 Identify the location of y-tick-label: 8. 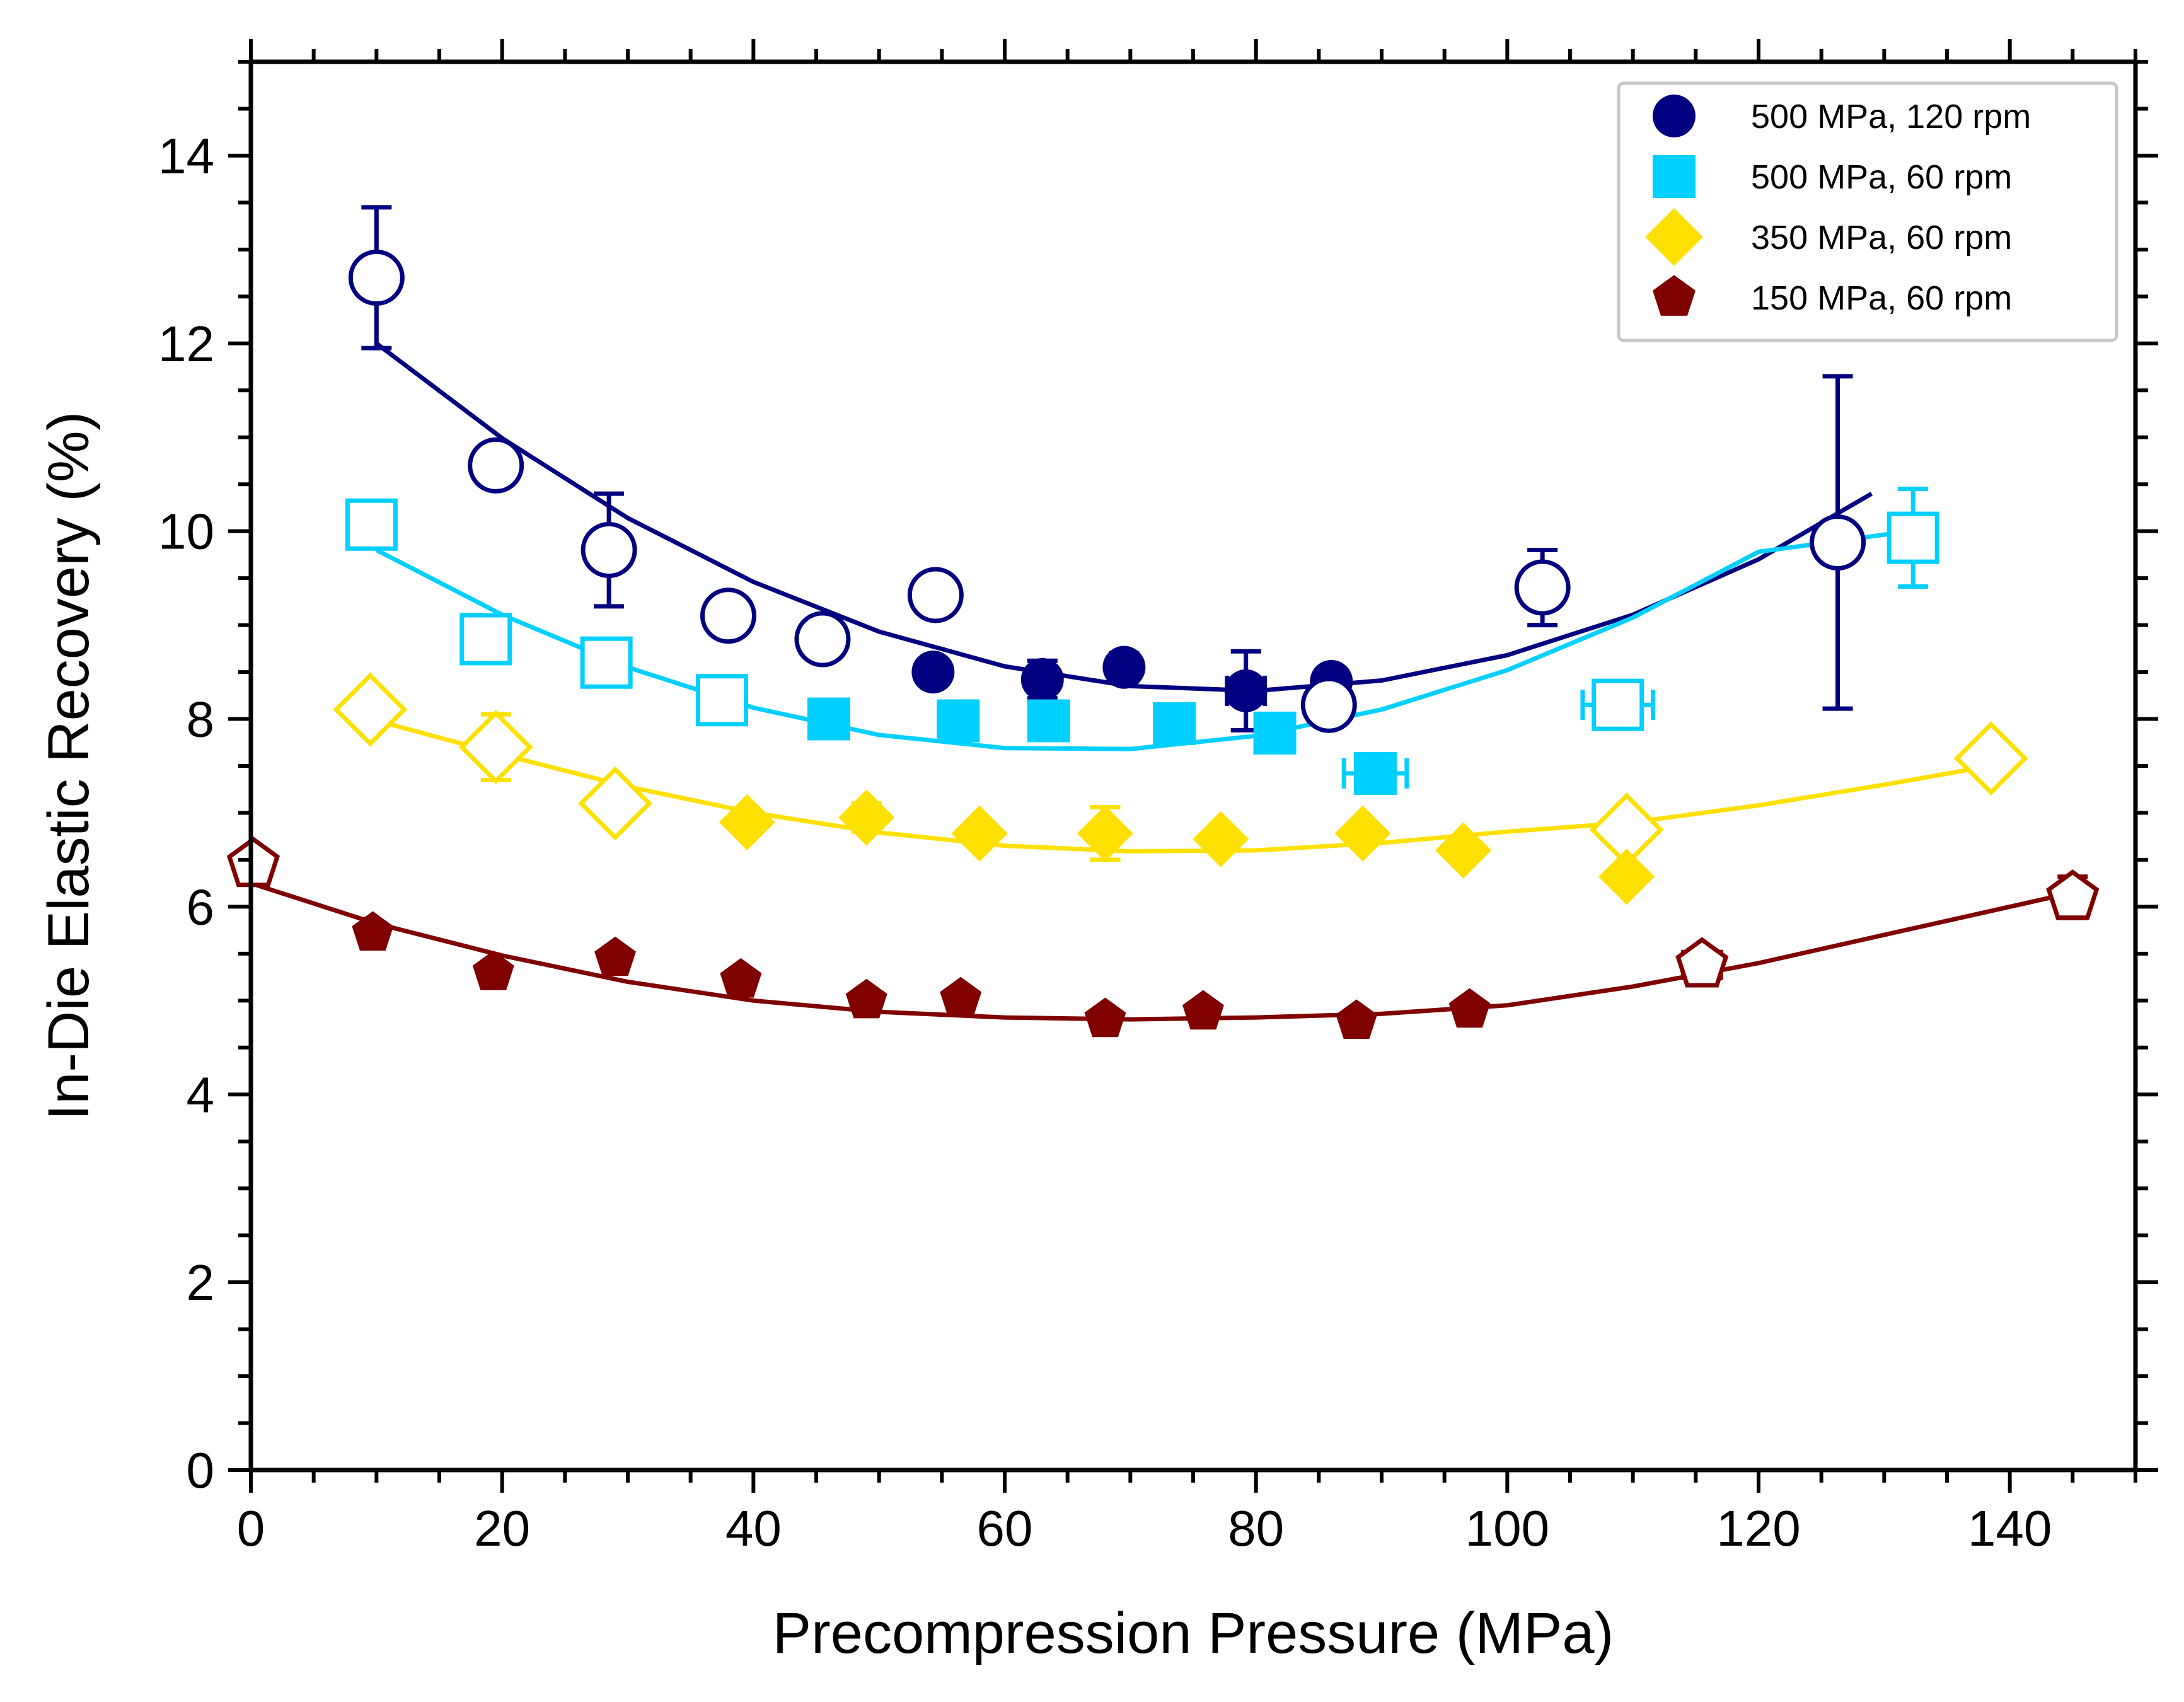
(201, 720).